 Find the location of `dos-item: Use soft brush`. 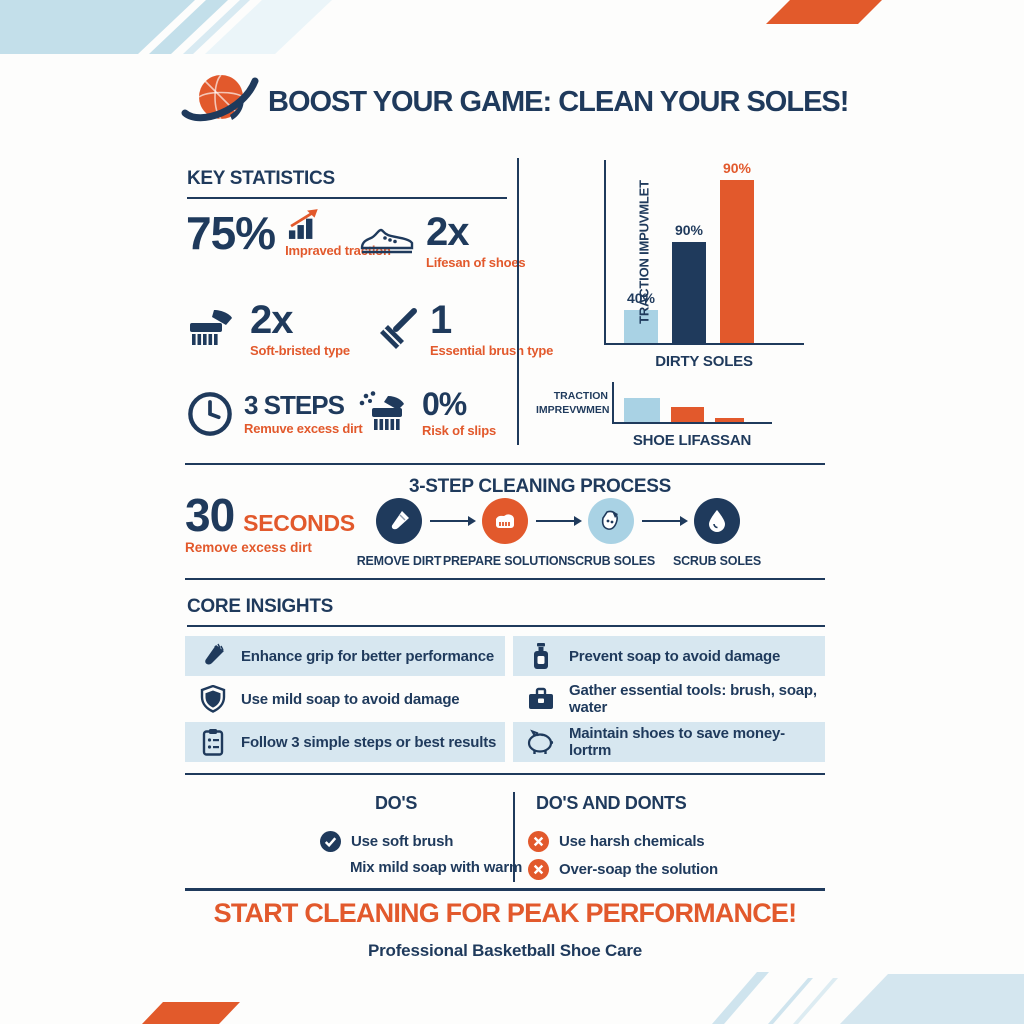

dos-item: Use soft brush is located at coordinates (421, 841).